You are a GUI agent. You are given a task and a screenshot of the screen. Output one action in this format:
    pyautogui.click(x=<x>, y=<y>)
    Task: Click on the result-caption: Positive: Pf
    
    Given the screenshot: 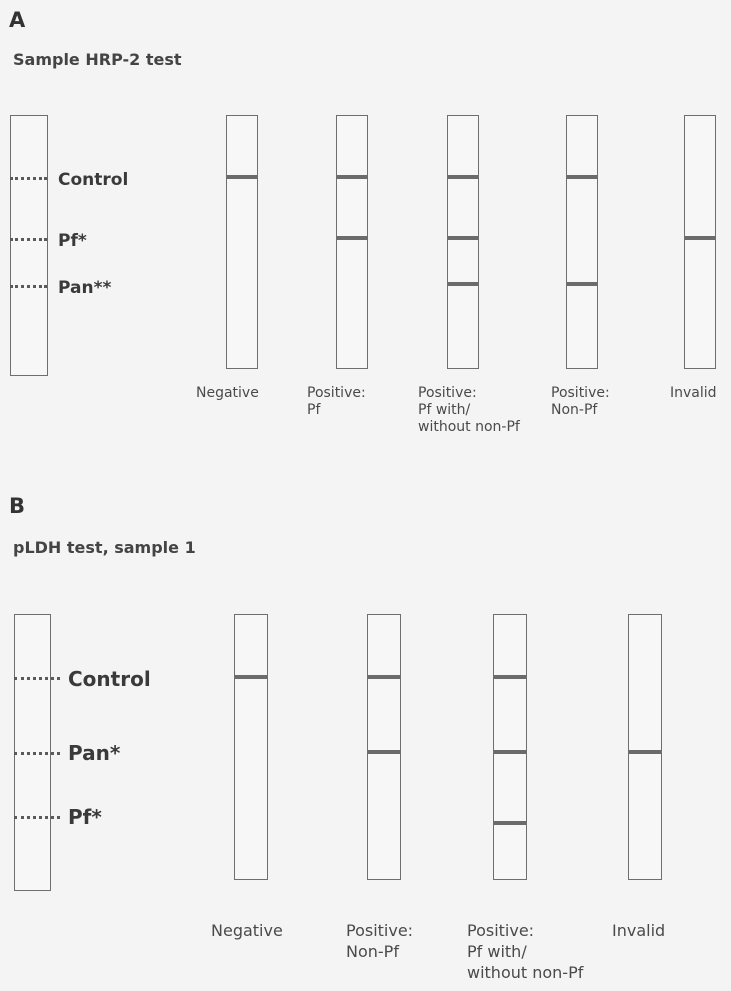 What is the action you would take?
    pyautogui.click(x=336, y=401)
    